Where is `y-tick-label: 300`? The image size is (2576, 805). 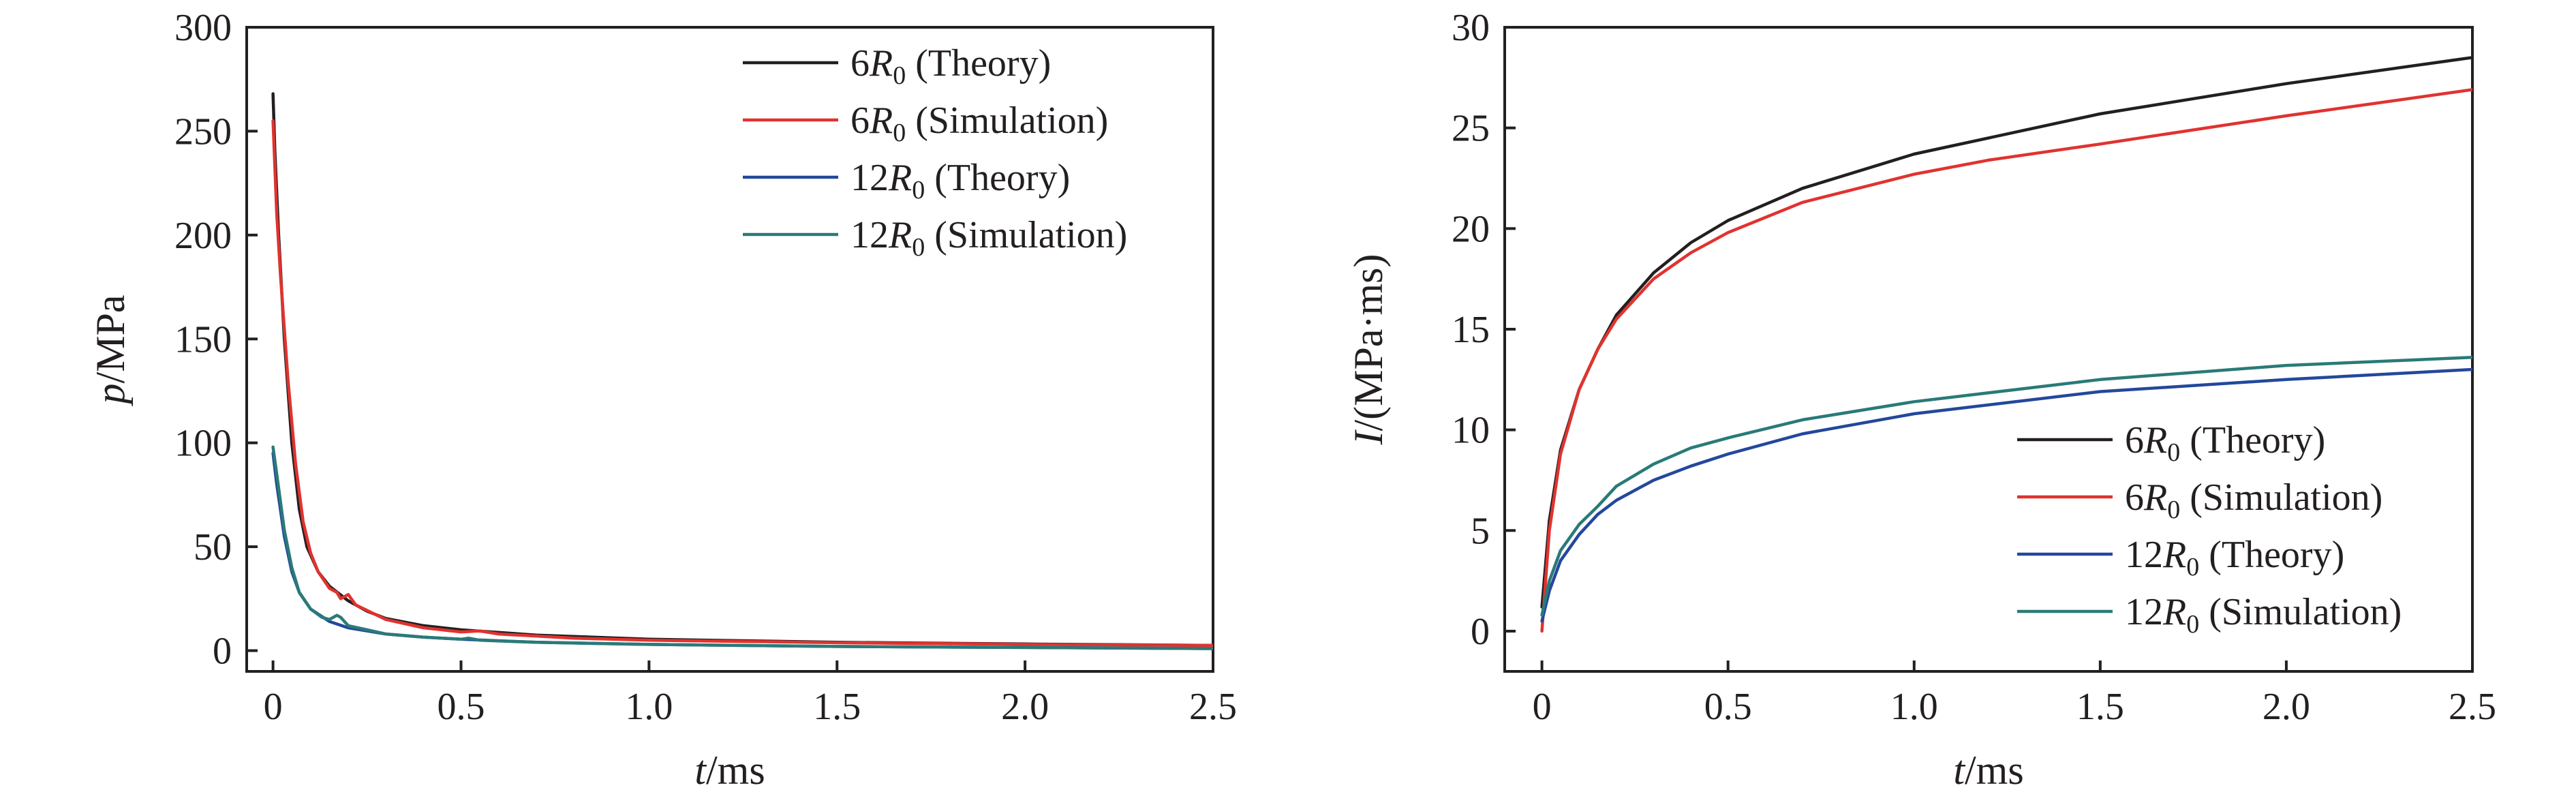 y-tick-label: 300 is located at coordinates (203, 28).